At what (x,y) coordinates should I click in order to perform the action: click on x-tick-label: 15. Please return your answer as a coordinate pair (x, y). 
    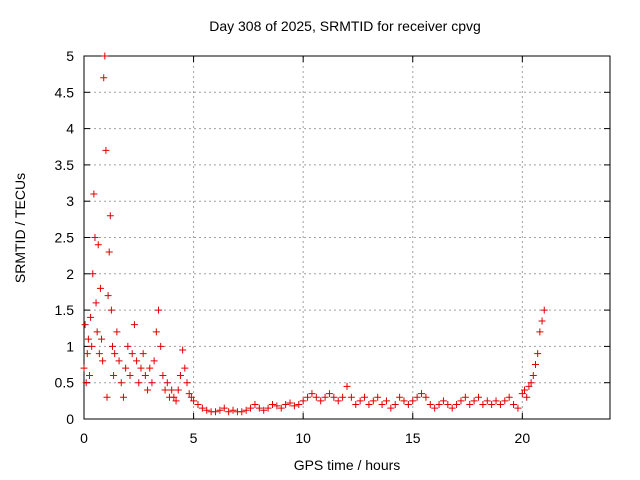
    Looking at the image, I should click on (413, 438).